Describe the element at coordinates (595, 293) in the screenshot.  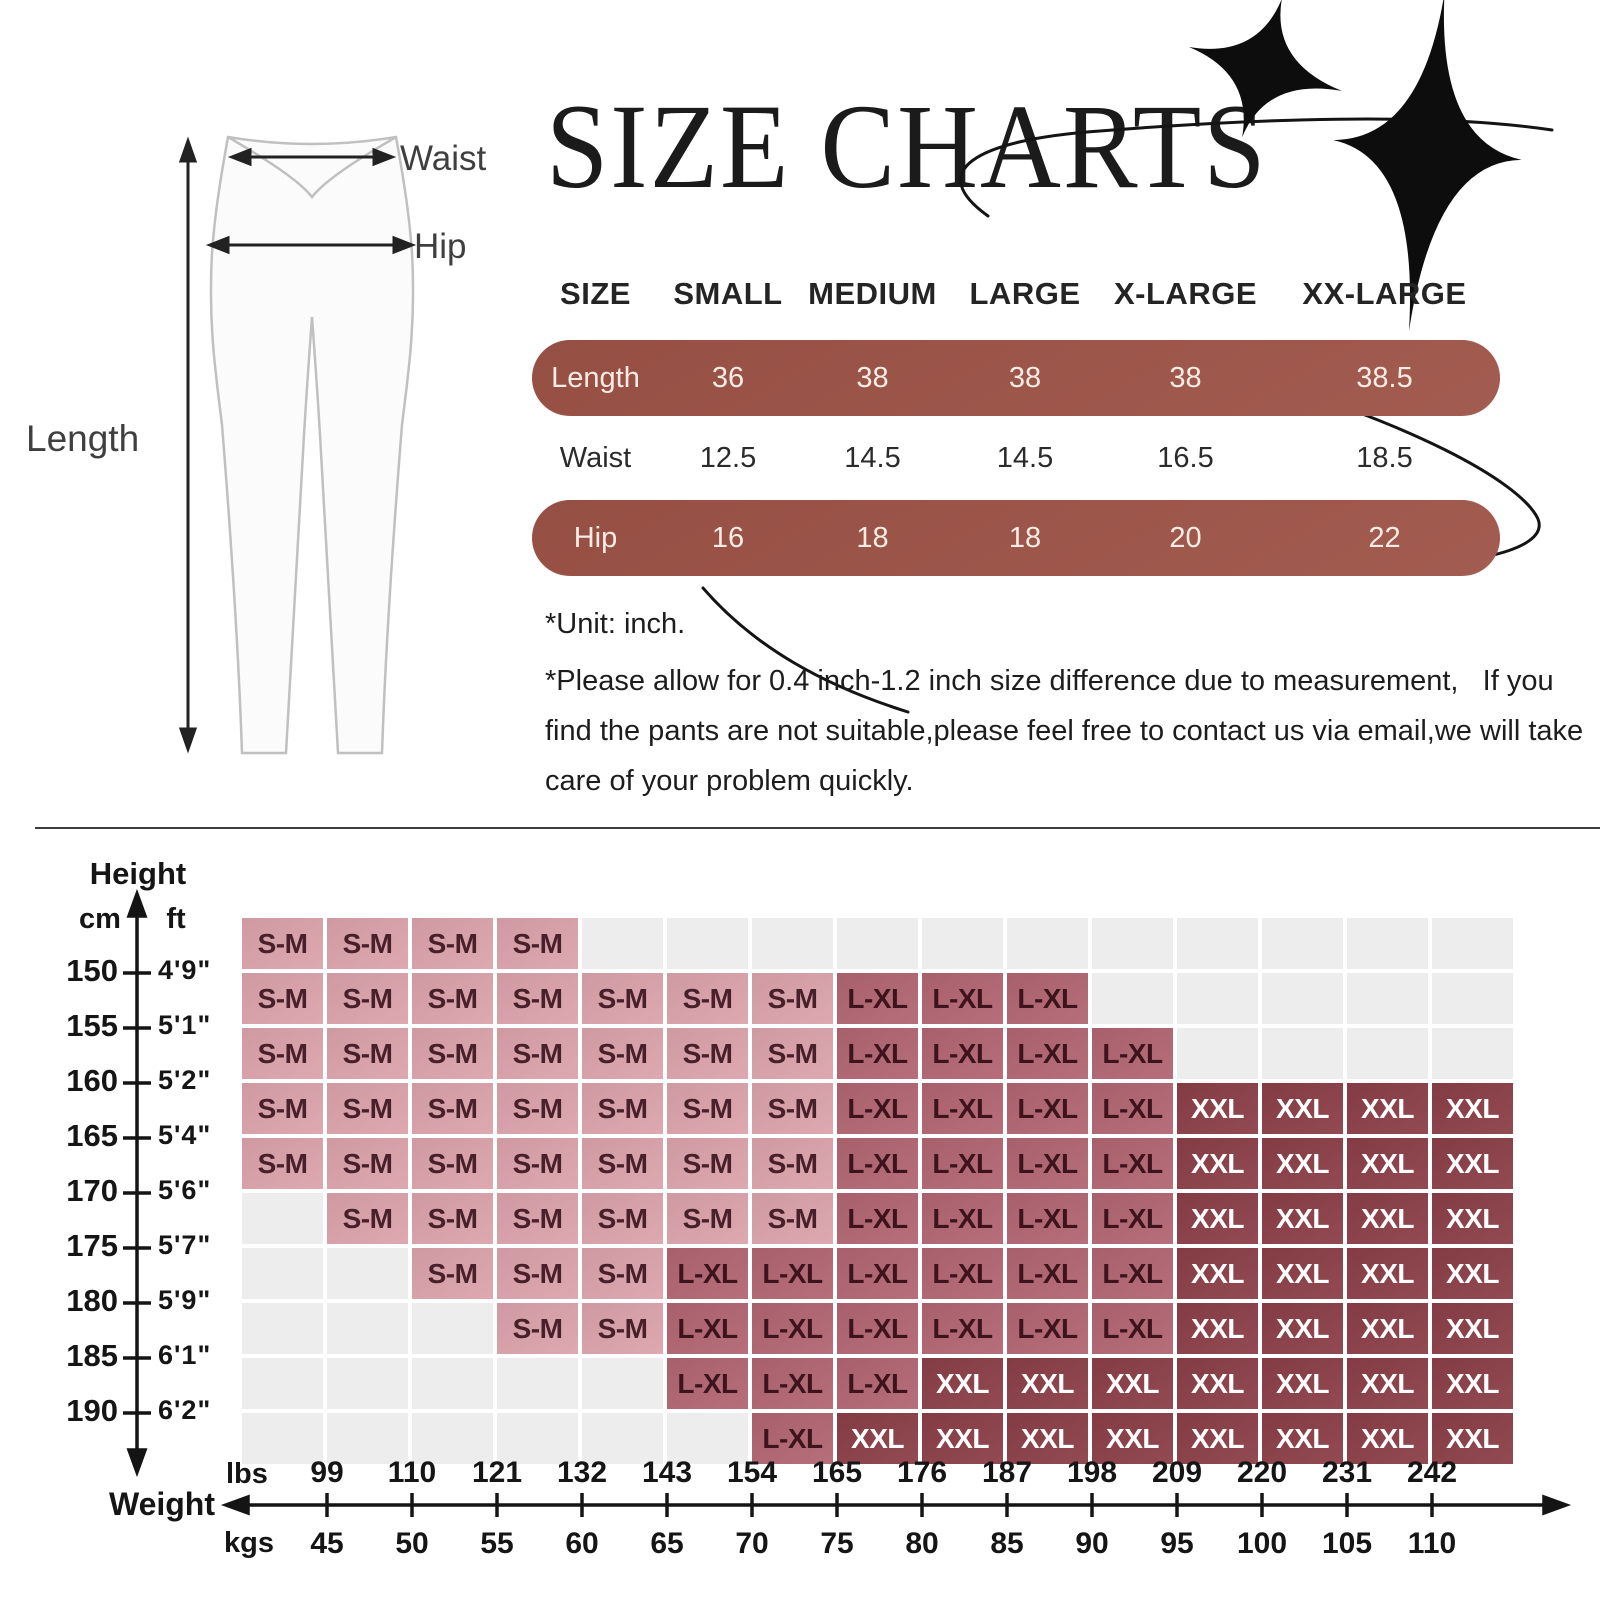
I see `table-header-cell: SIZE` at that location.